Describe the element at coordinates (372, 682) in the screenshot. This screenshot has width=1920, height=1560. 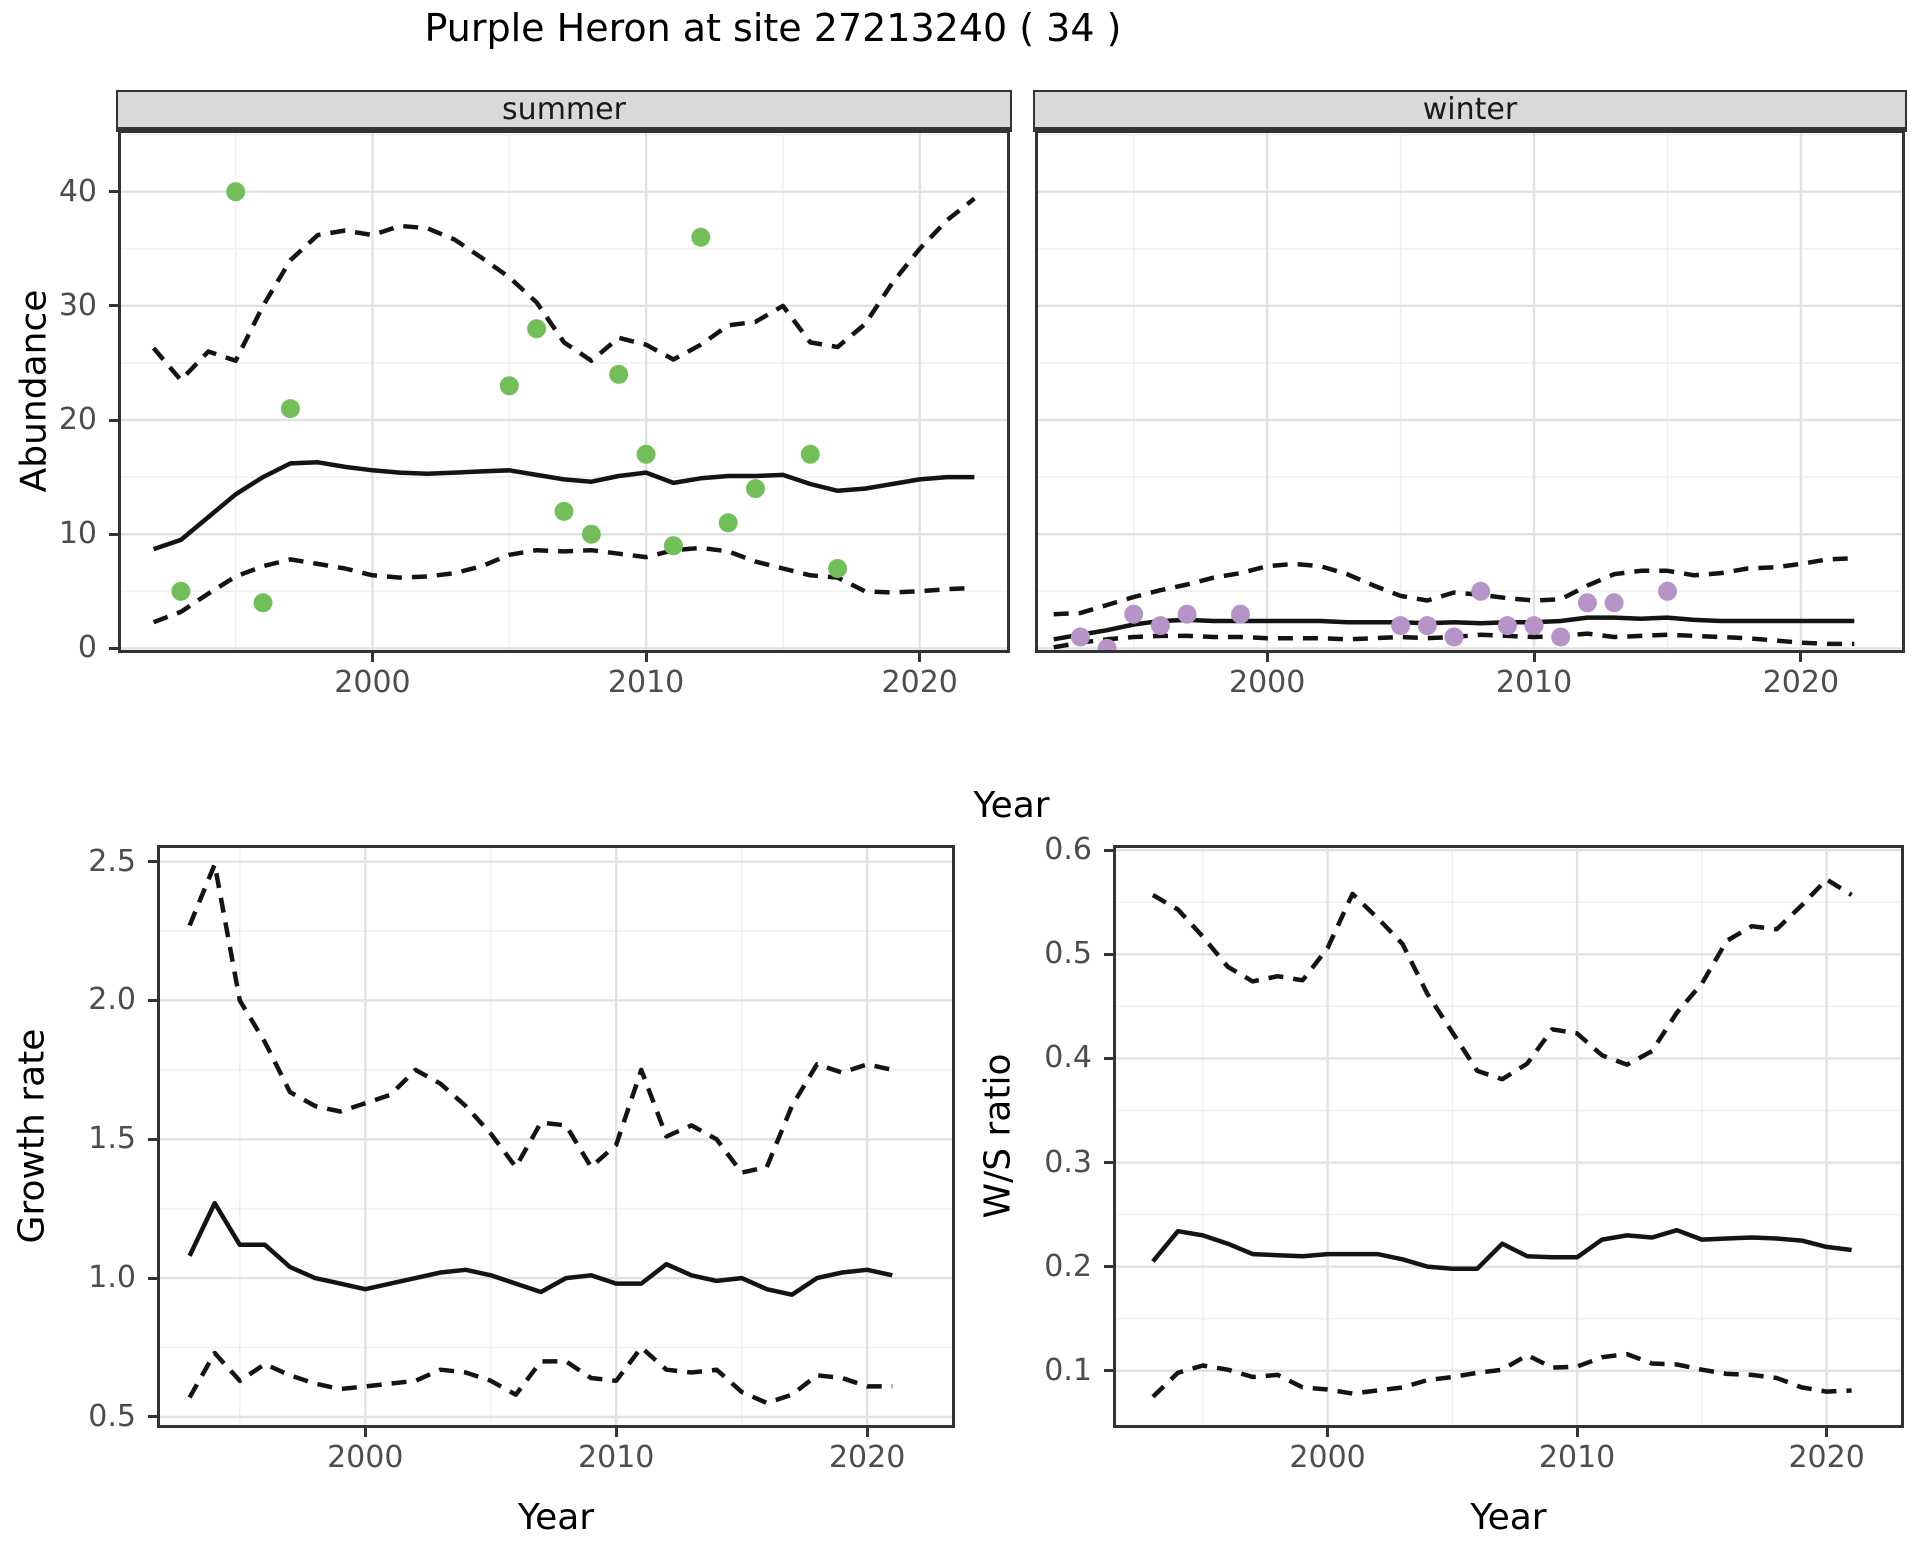
I see `summer-x-tick-label: 2000` at that location.